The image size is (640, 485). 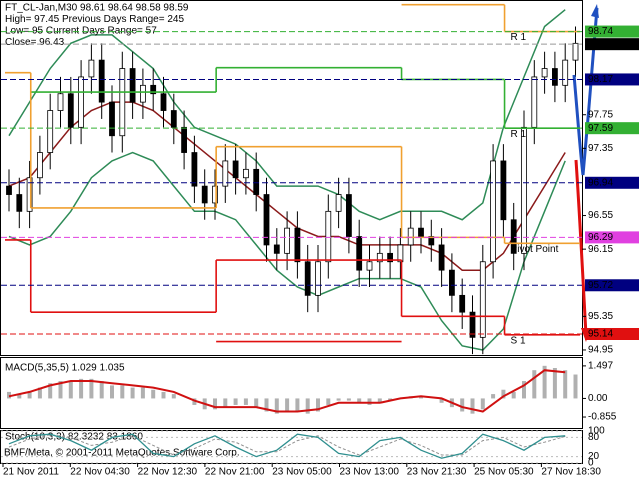 I want to click on macd-panel, so click(x=291, y=393).